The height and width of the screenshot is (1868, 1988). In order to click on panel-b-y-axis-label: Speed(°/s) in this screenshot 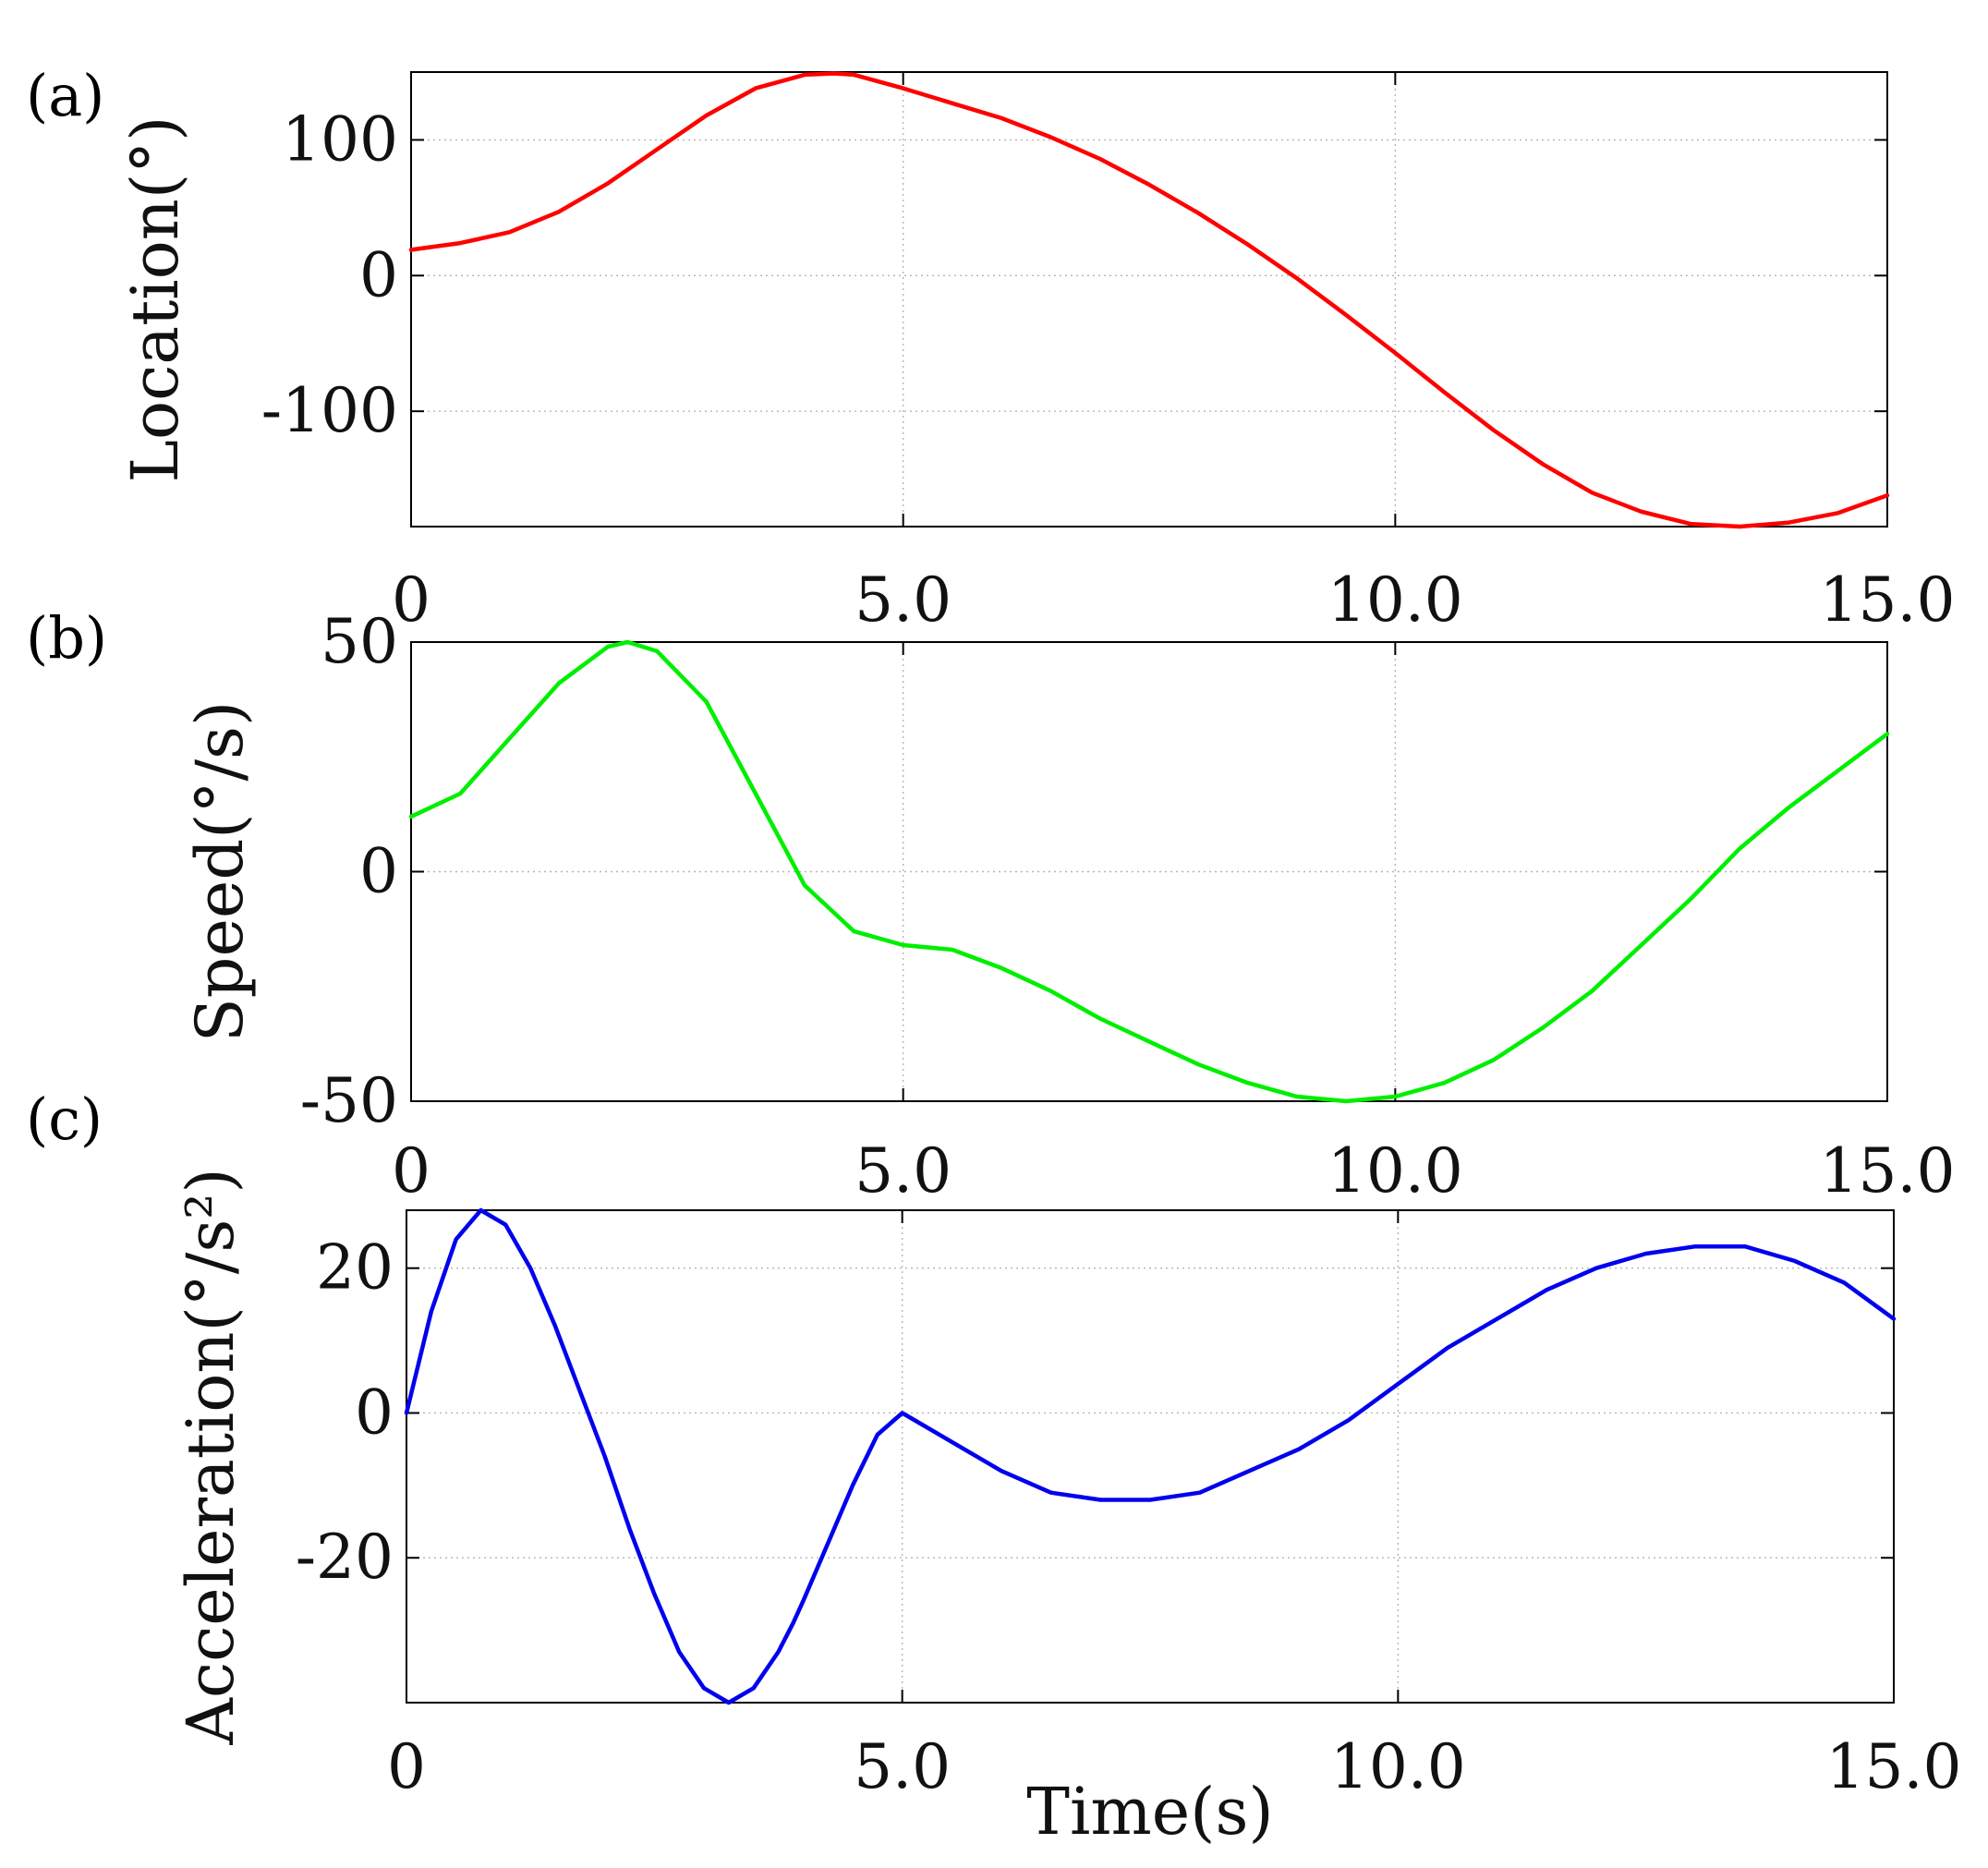, I will do `click(220, 872)`.